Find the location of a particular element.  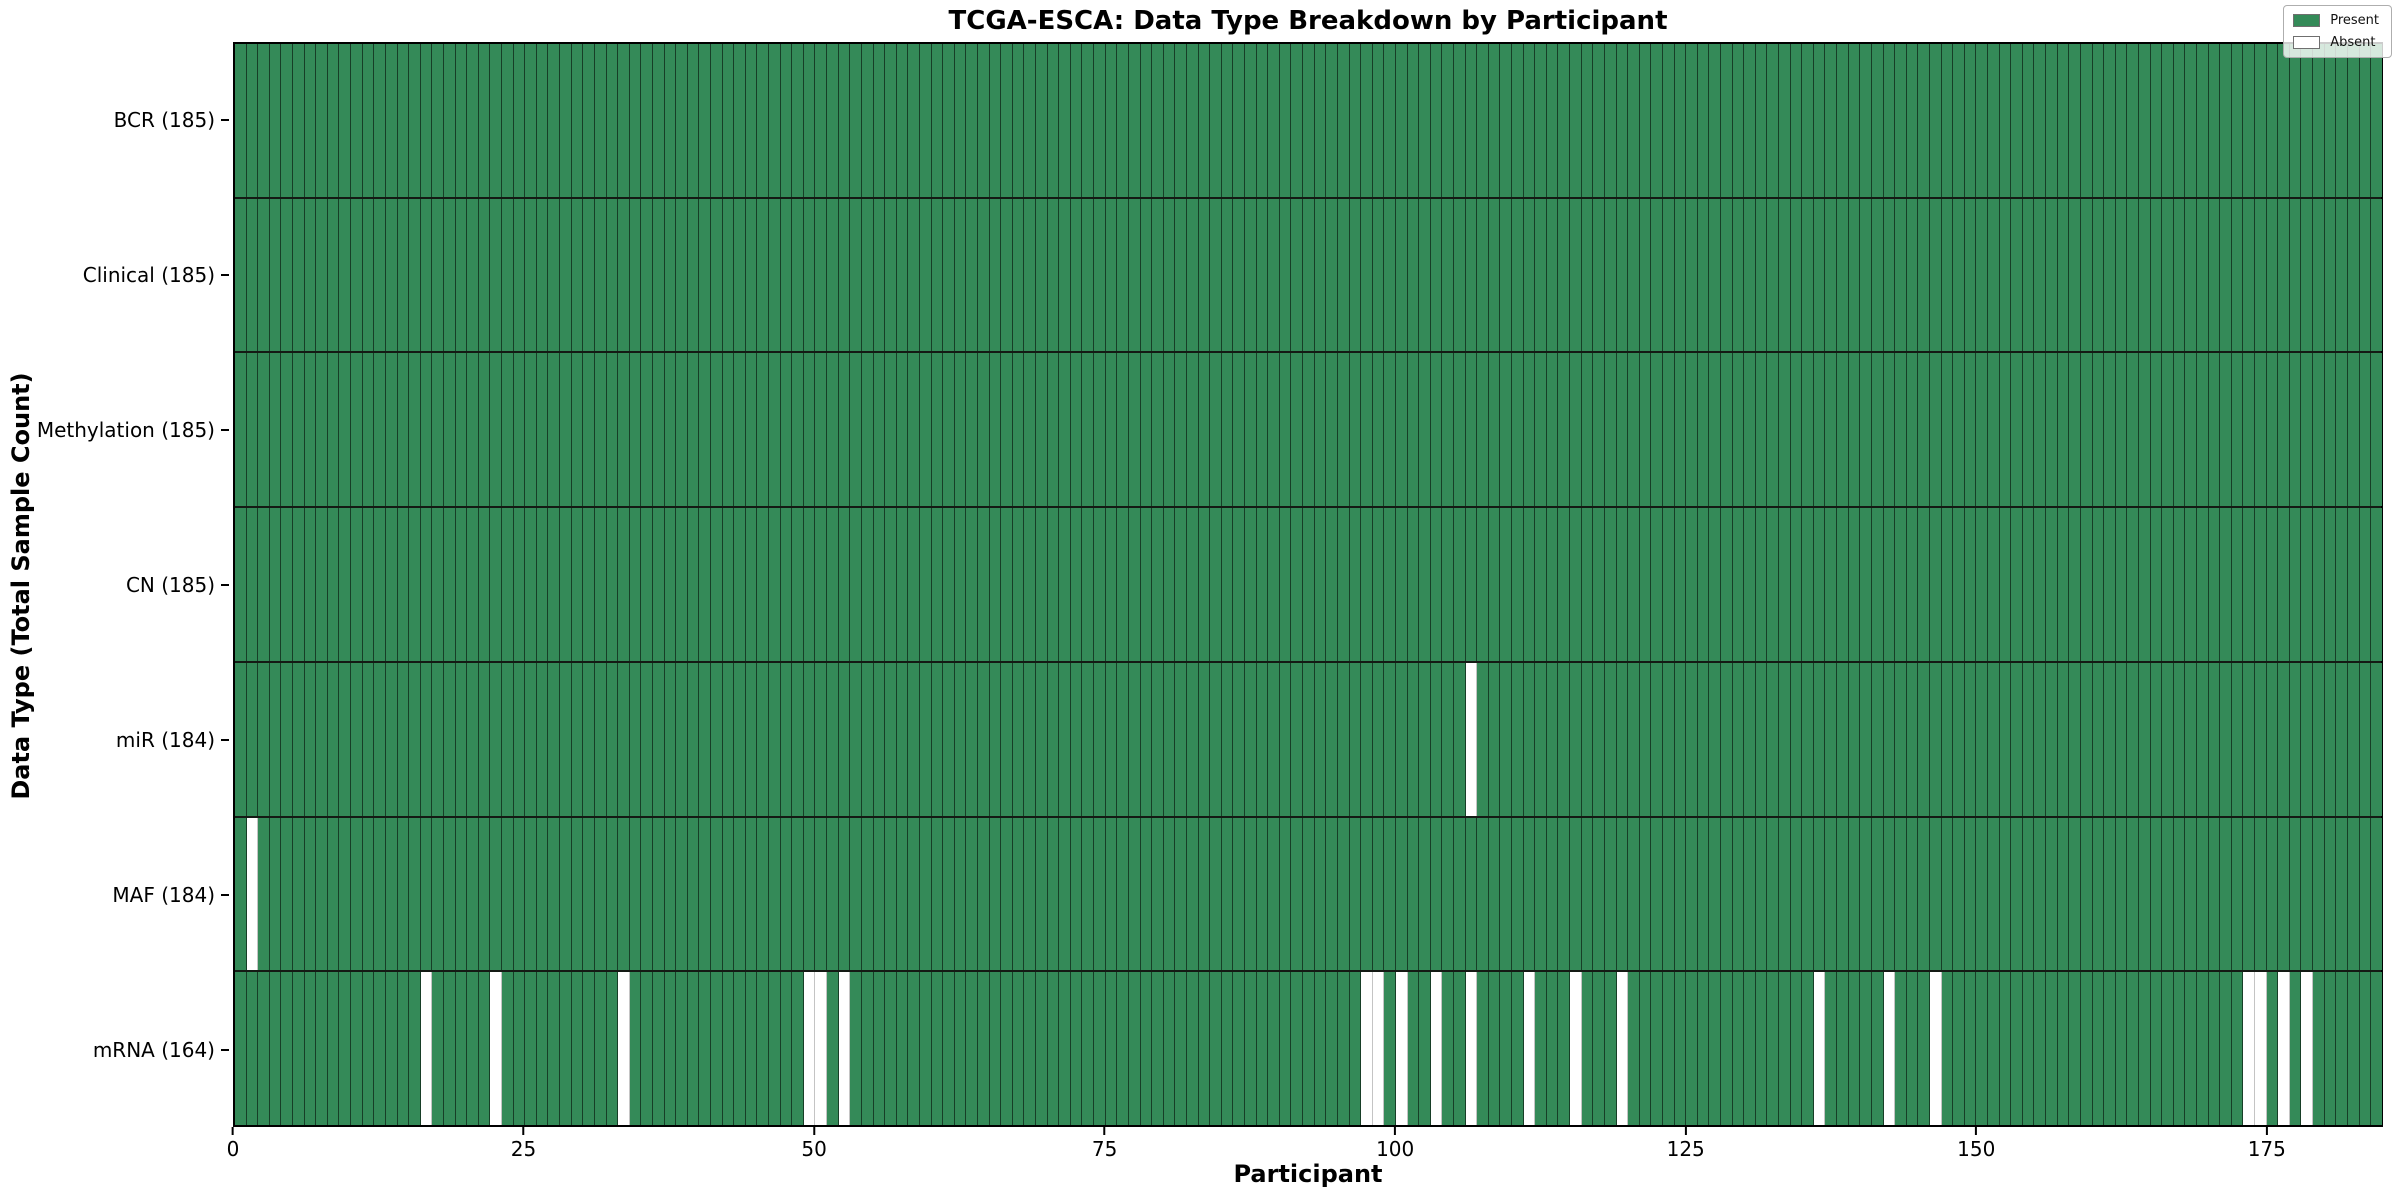

y-tick-maf: MAF (184) is located at coordinates (170, 895).